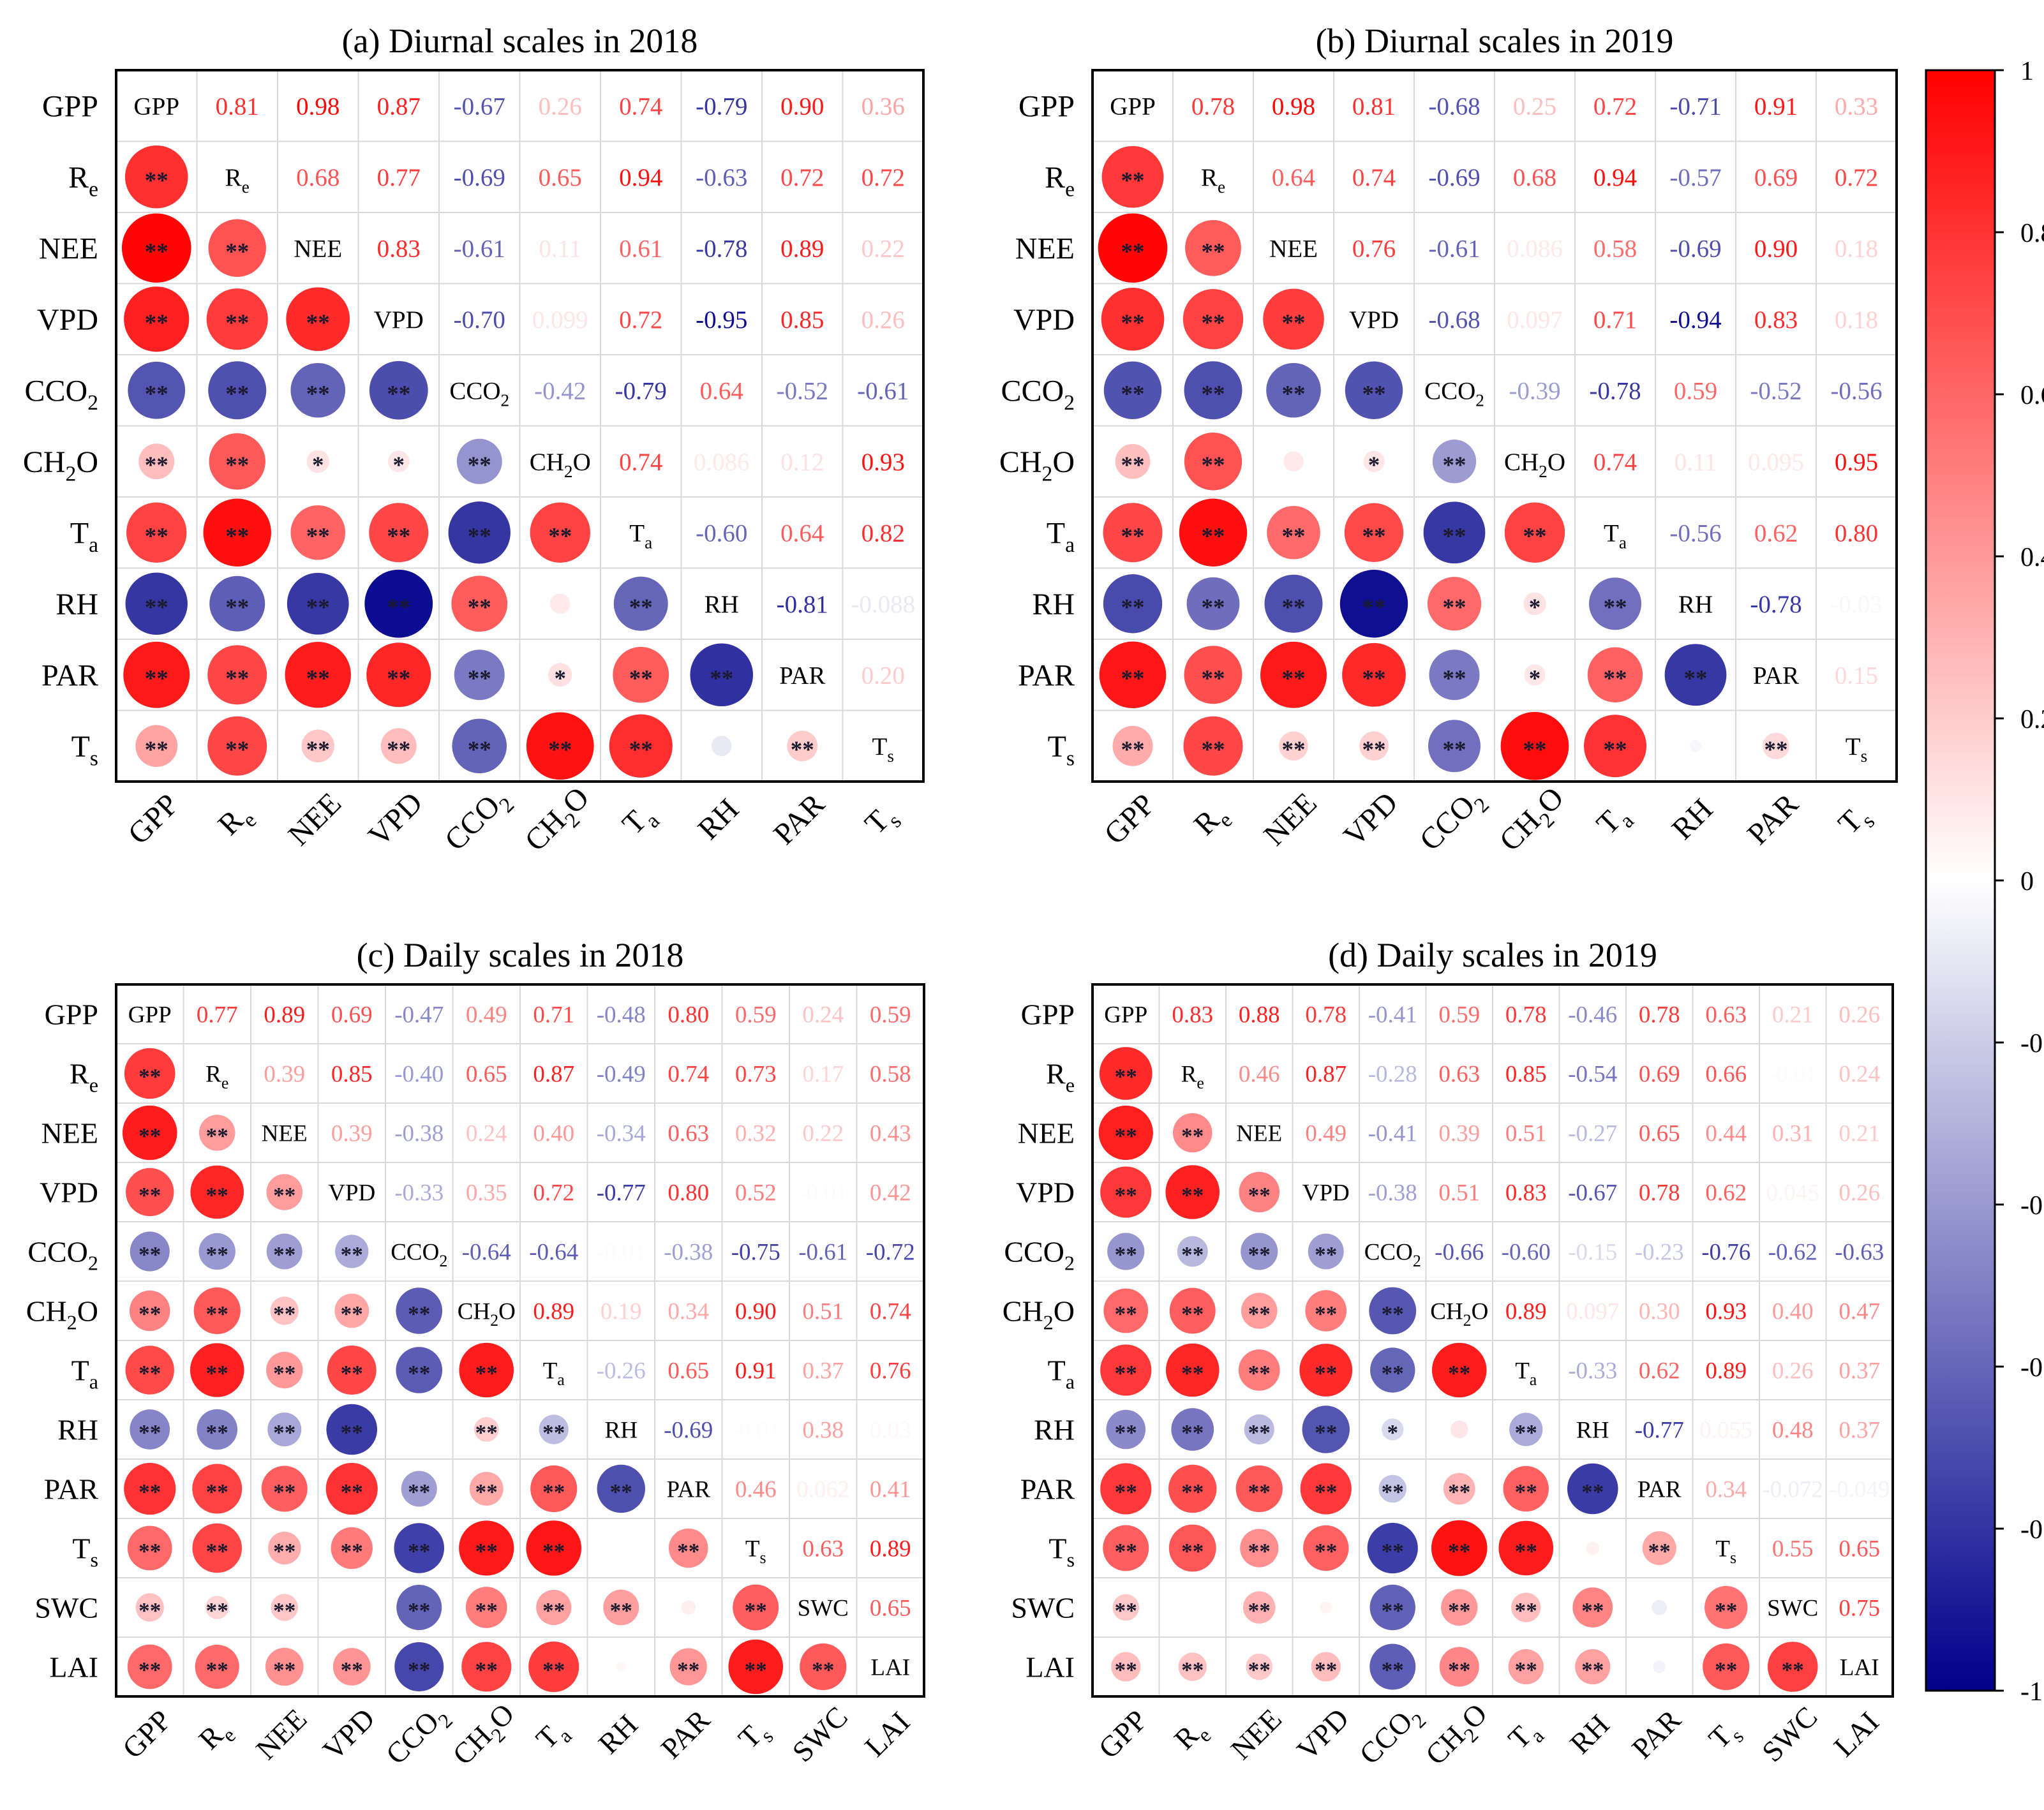 This screenshot has width=2044, height=1810. Describe the element at coordinates (1776, 106) in the screenshot. I see `correlation-value: 0.91` at that location.